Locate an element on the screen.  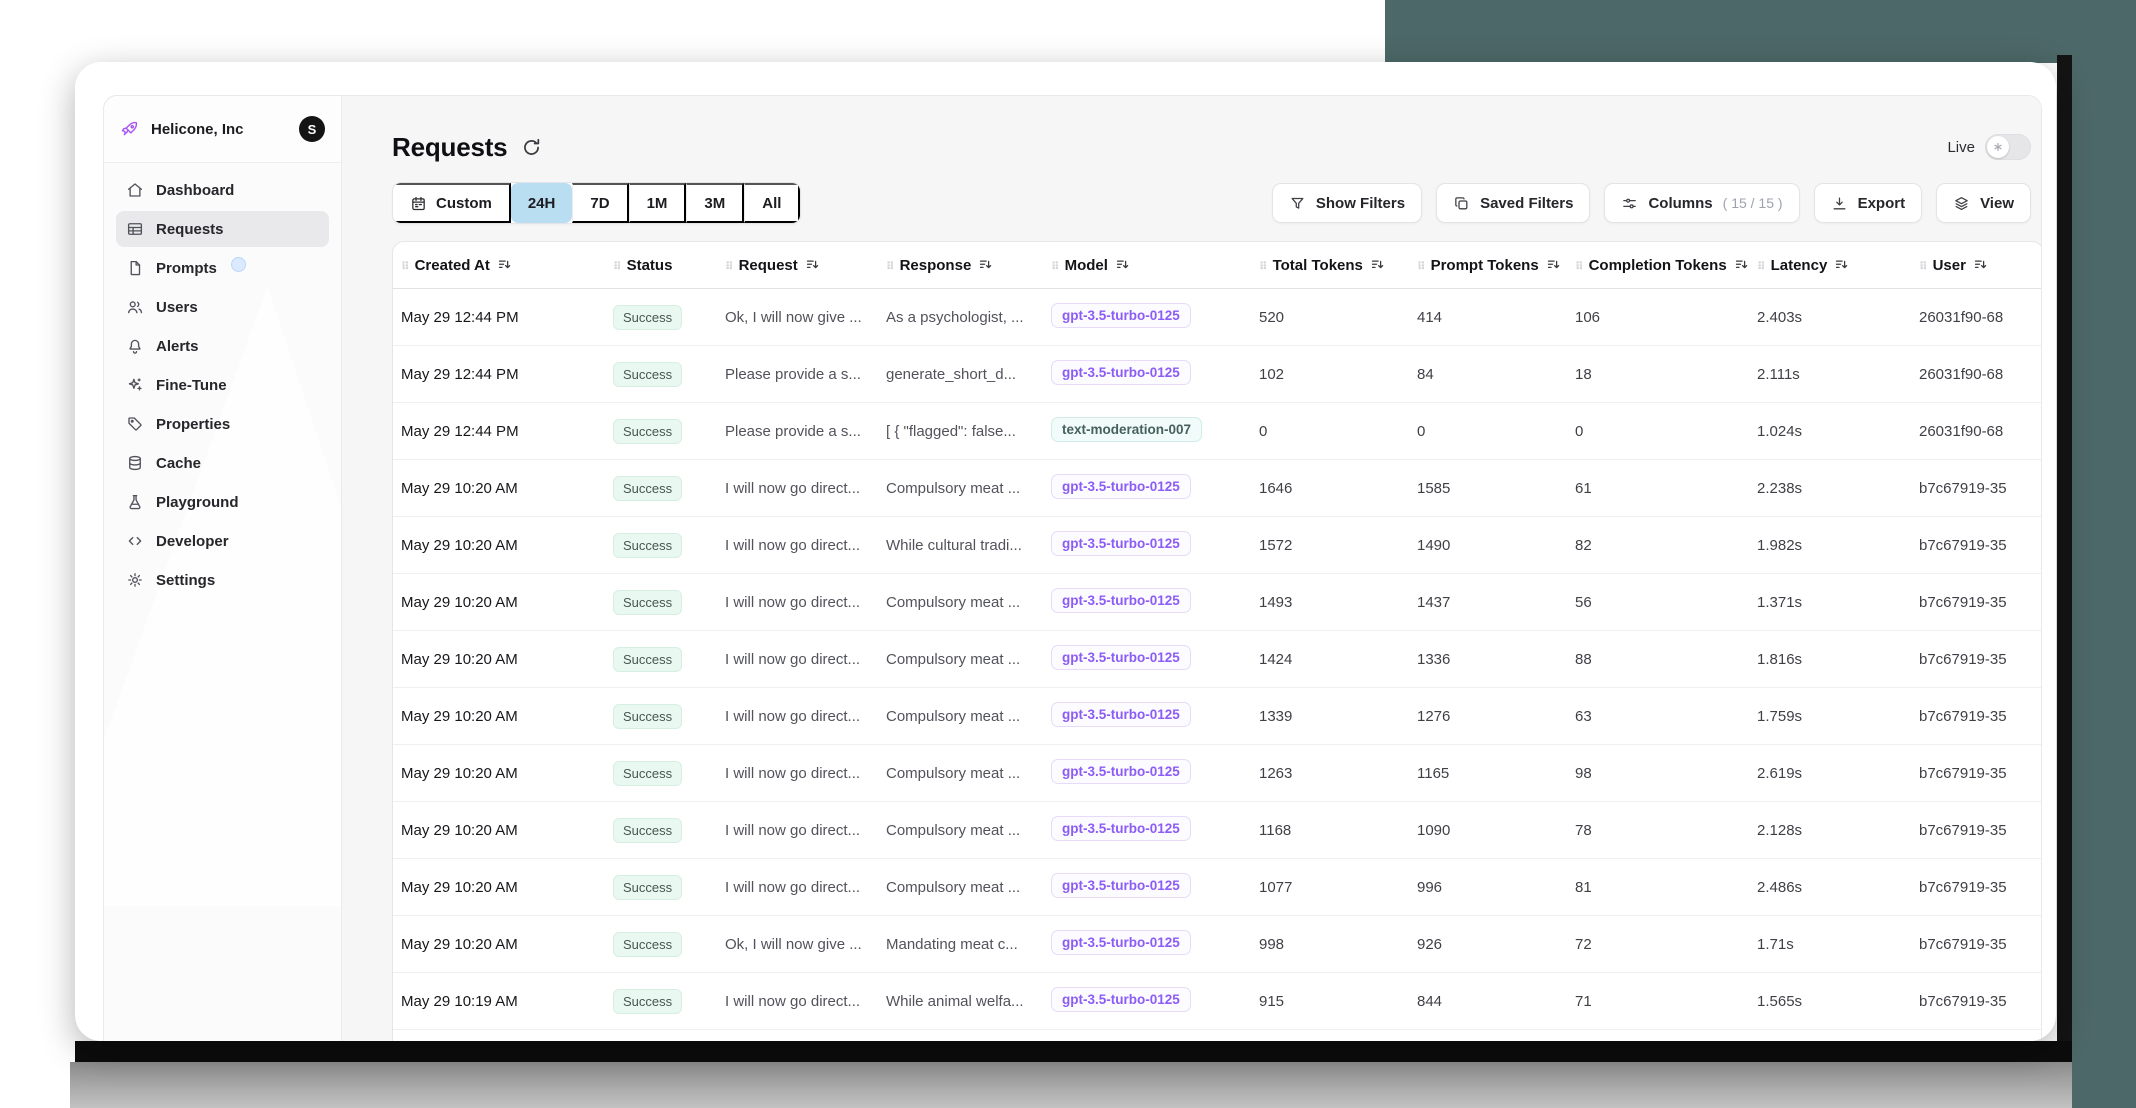
sidebar-item-properties: Properties is located at coordinates (222, 424).